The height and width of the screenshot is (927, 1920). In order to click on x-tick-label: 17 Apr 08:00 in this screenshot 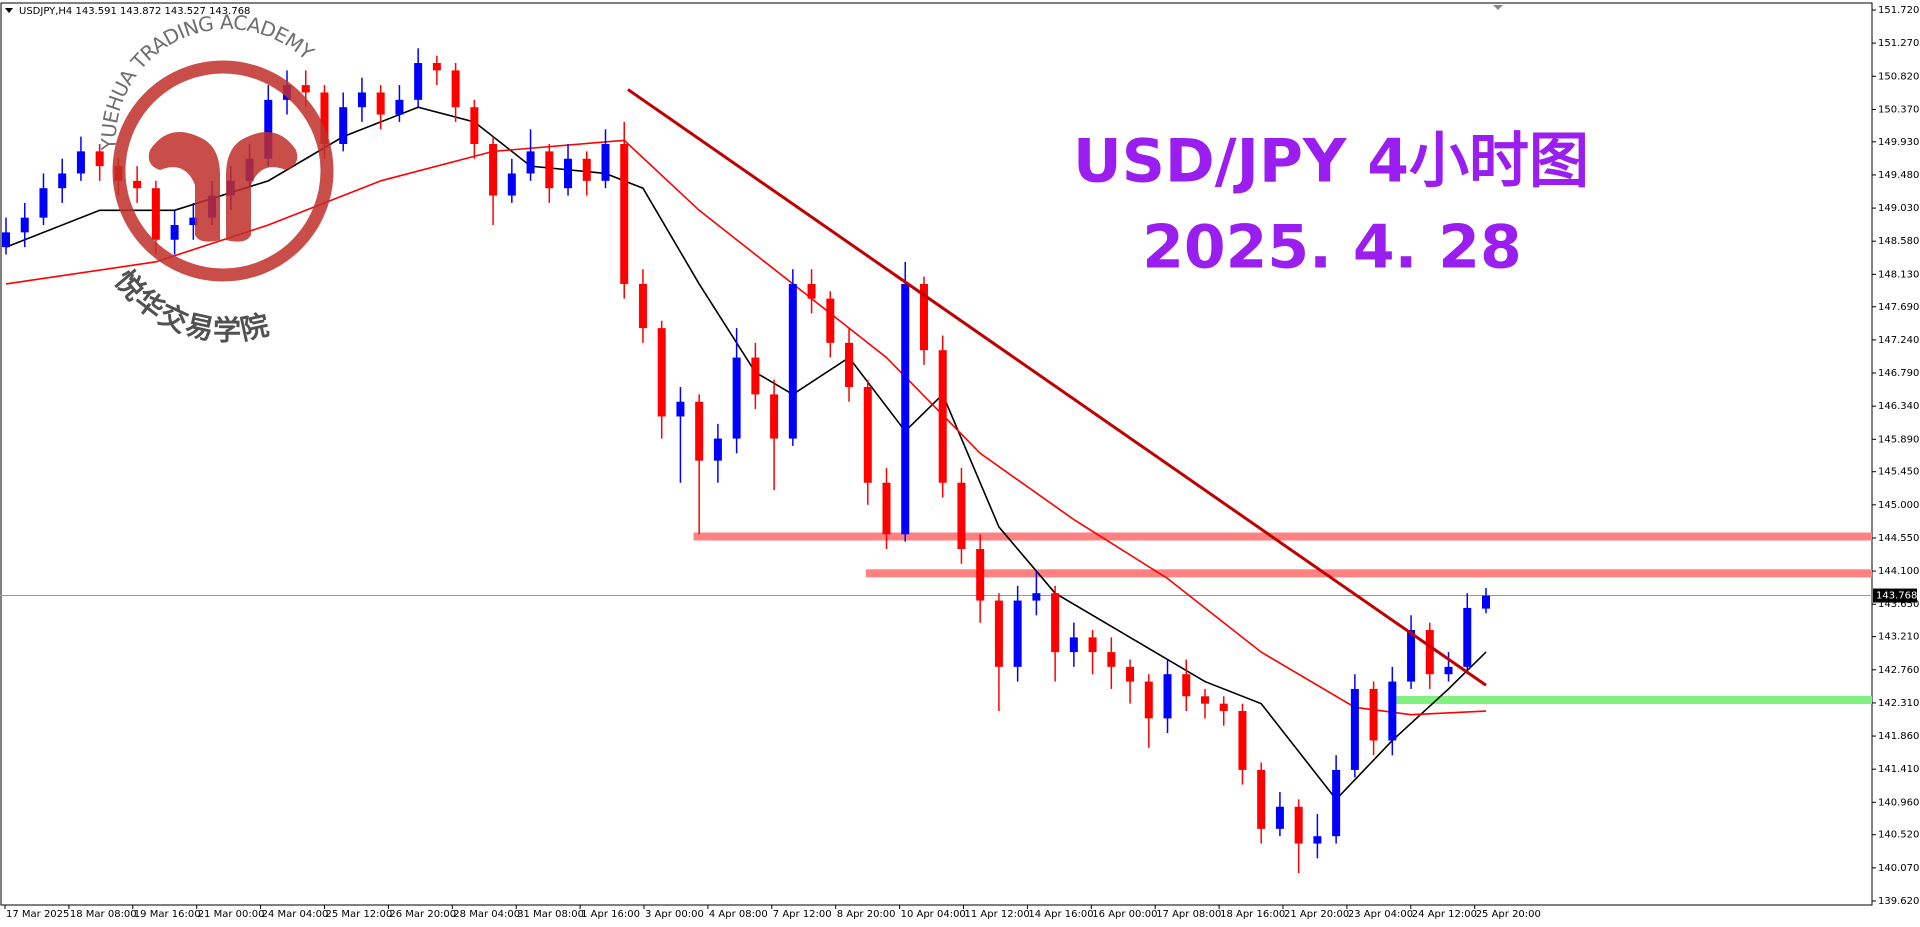, I will do `click(1188, 914)`.